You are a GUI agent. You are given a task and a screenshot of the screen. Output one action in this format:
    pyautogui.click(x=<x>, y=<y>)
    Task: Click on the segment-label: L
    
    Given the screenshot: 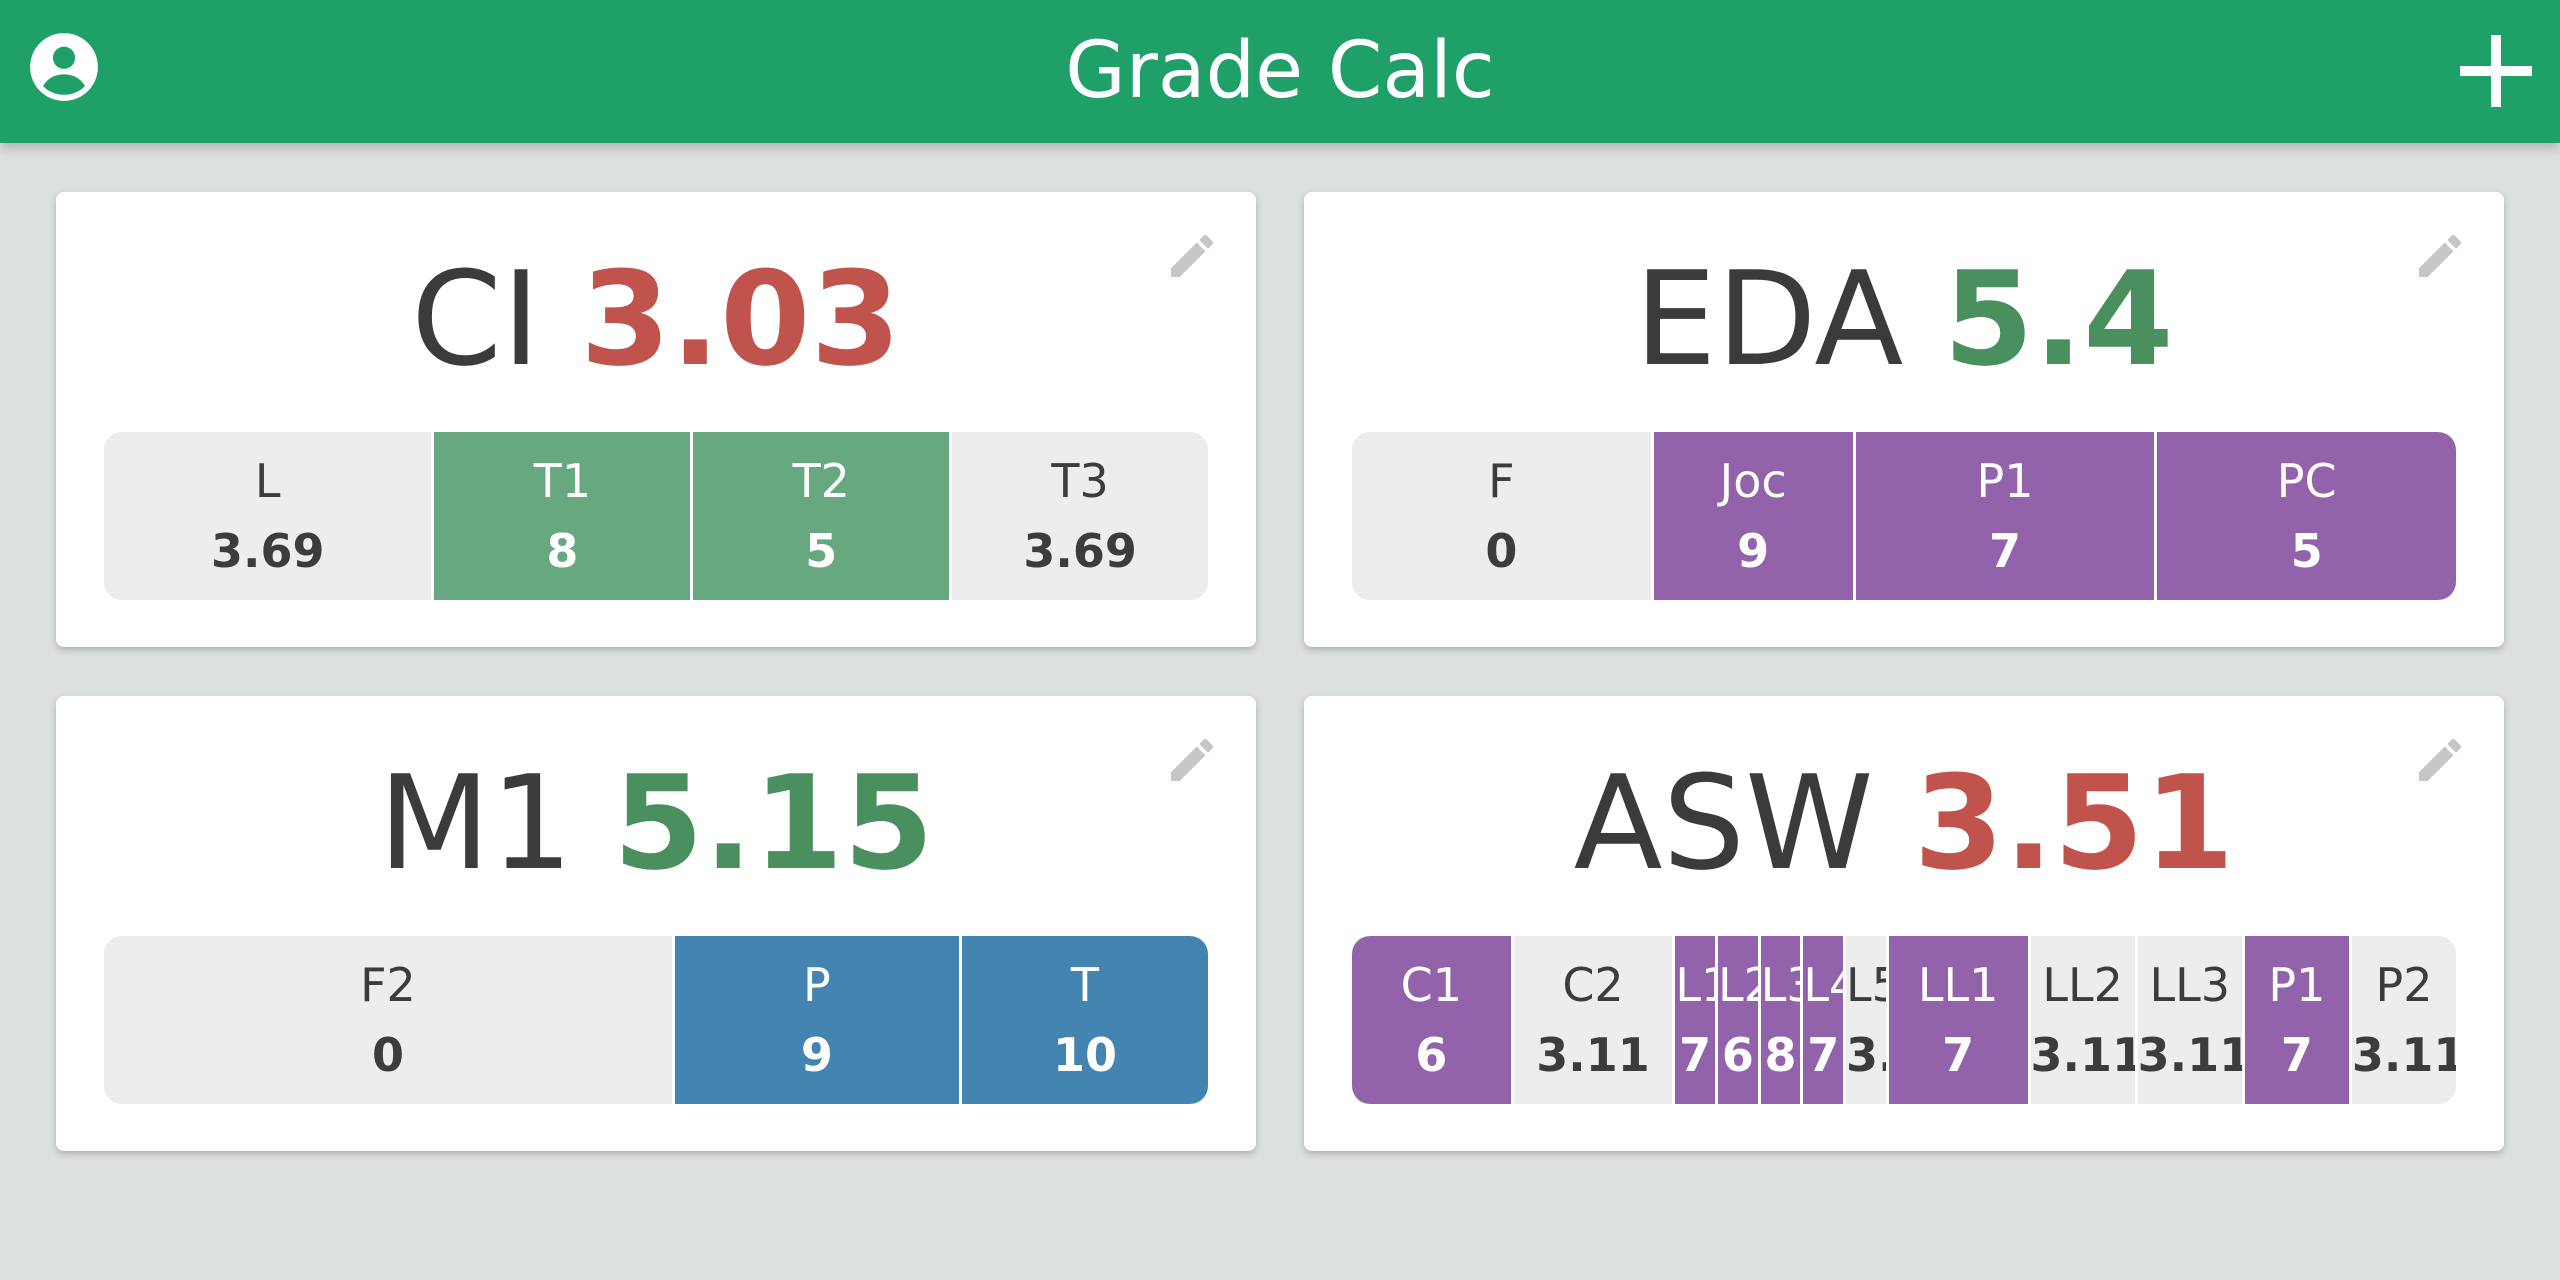 What is the action you would take?
    pyautogui.click(x=267, y=481)
    